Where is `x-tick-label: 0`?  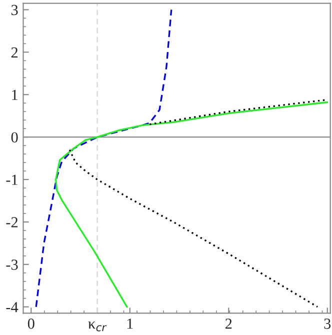
x-tick-label: 0 is located at coordinates (31, 323).